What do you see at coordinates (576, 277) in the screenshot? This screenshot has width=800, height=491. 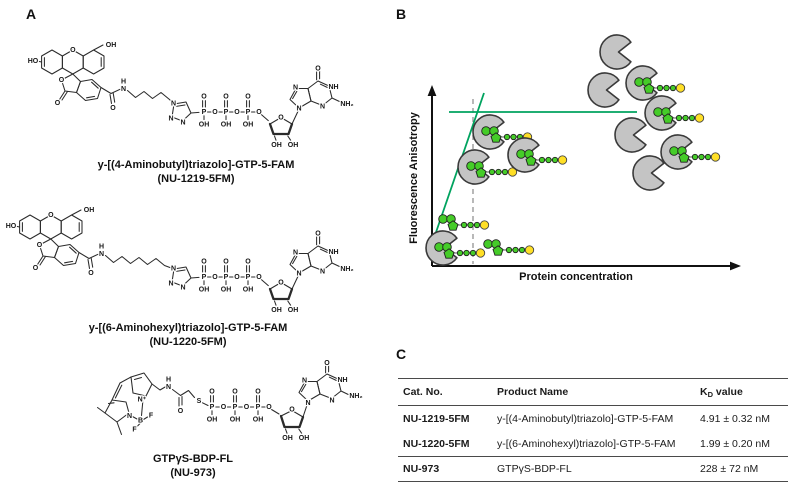 I see `x-axis-label: Protein concentration` at bounding box center [576, 277].